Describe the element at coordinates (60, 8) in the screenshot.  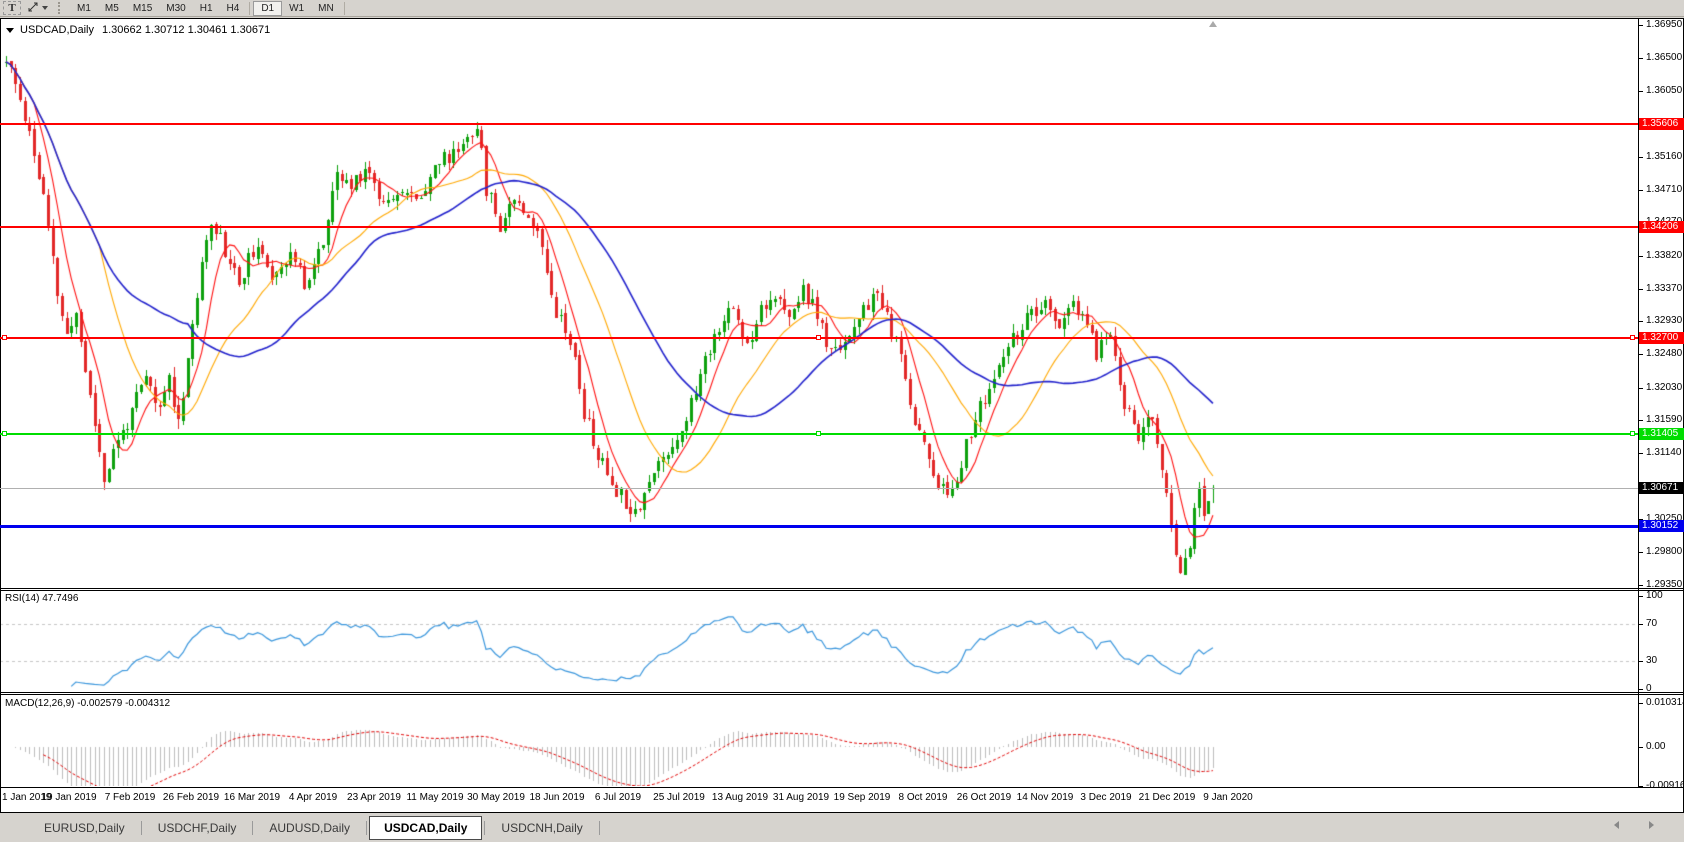
I see `toolbar-grip` at that location.